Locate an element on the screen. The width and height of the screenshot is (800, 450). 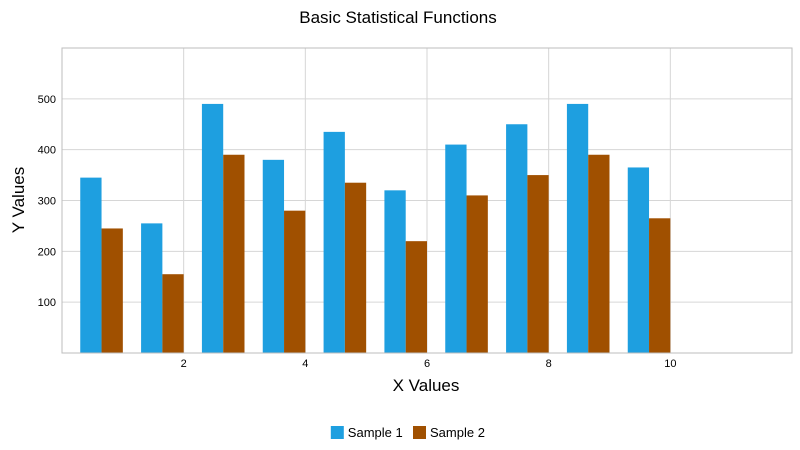
x-tick-label: 10 is located at coordinates (670, 364).